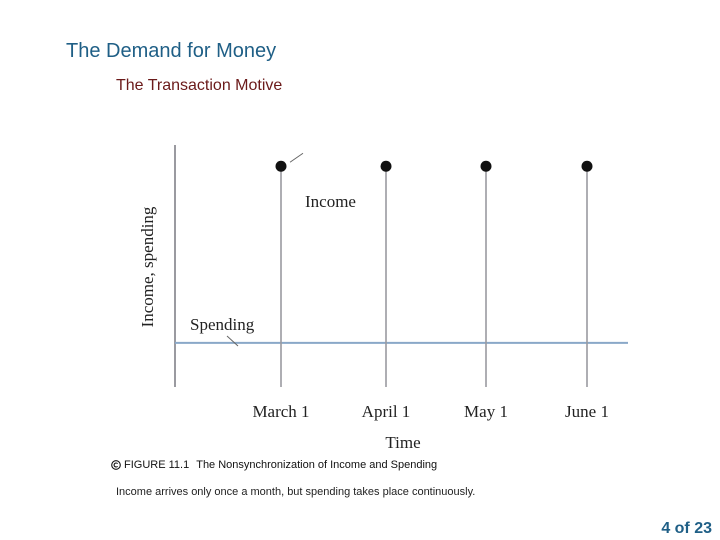 This screenshot has width=720, height=540. Describe the element at coordinates (232, 341) in the screenshot. I see `spending-annotation-leader` at that location.